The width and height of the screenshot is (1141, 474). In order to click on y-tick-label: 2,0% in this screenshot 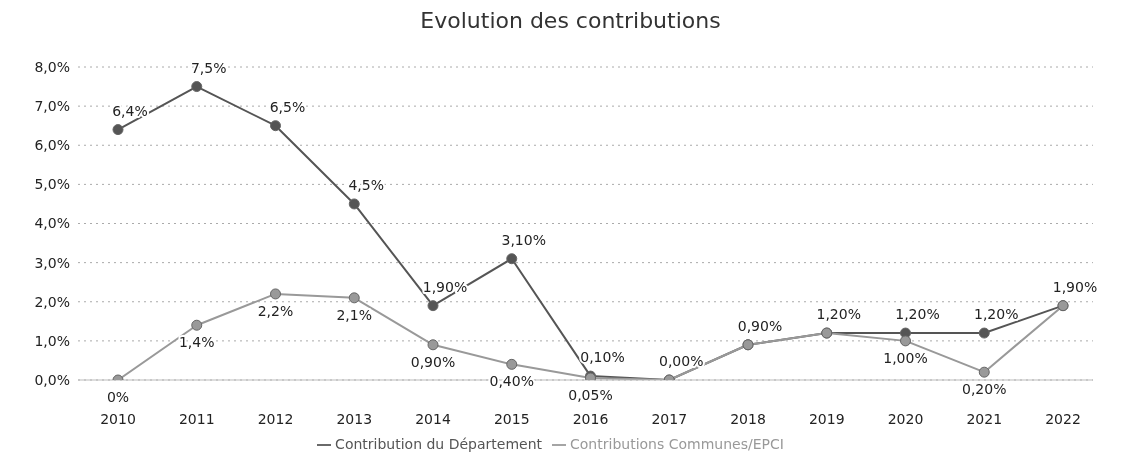, I will do `click(52, 301)`.